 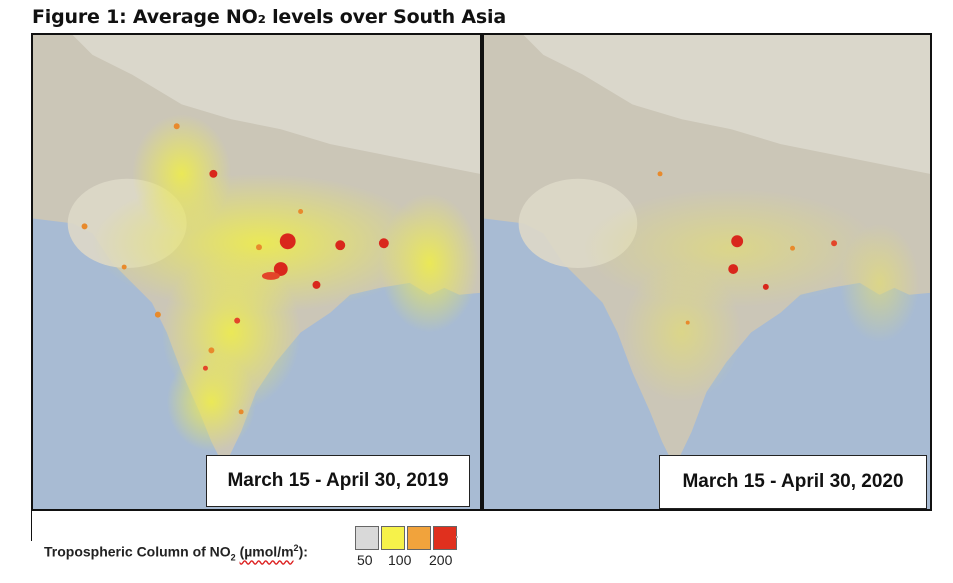 What do you see at coordinates (441, 560) in the screenshot?
I see `tick-200: 200` at bounding box center [441, 560].